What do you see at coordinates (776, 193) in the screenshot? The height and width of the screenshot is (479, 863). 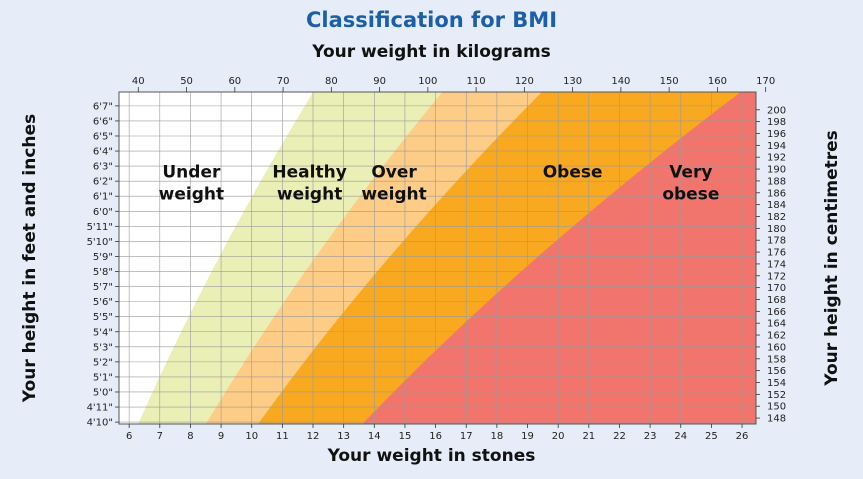 I see `cm-tick-label: 186` at bounding box center [776, 193].